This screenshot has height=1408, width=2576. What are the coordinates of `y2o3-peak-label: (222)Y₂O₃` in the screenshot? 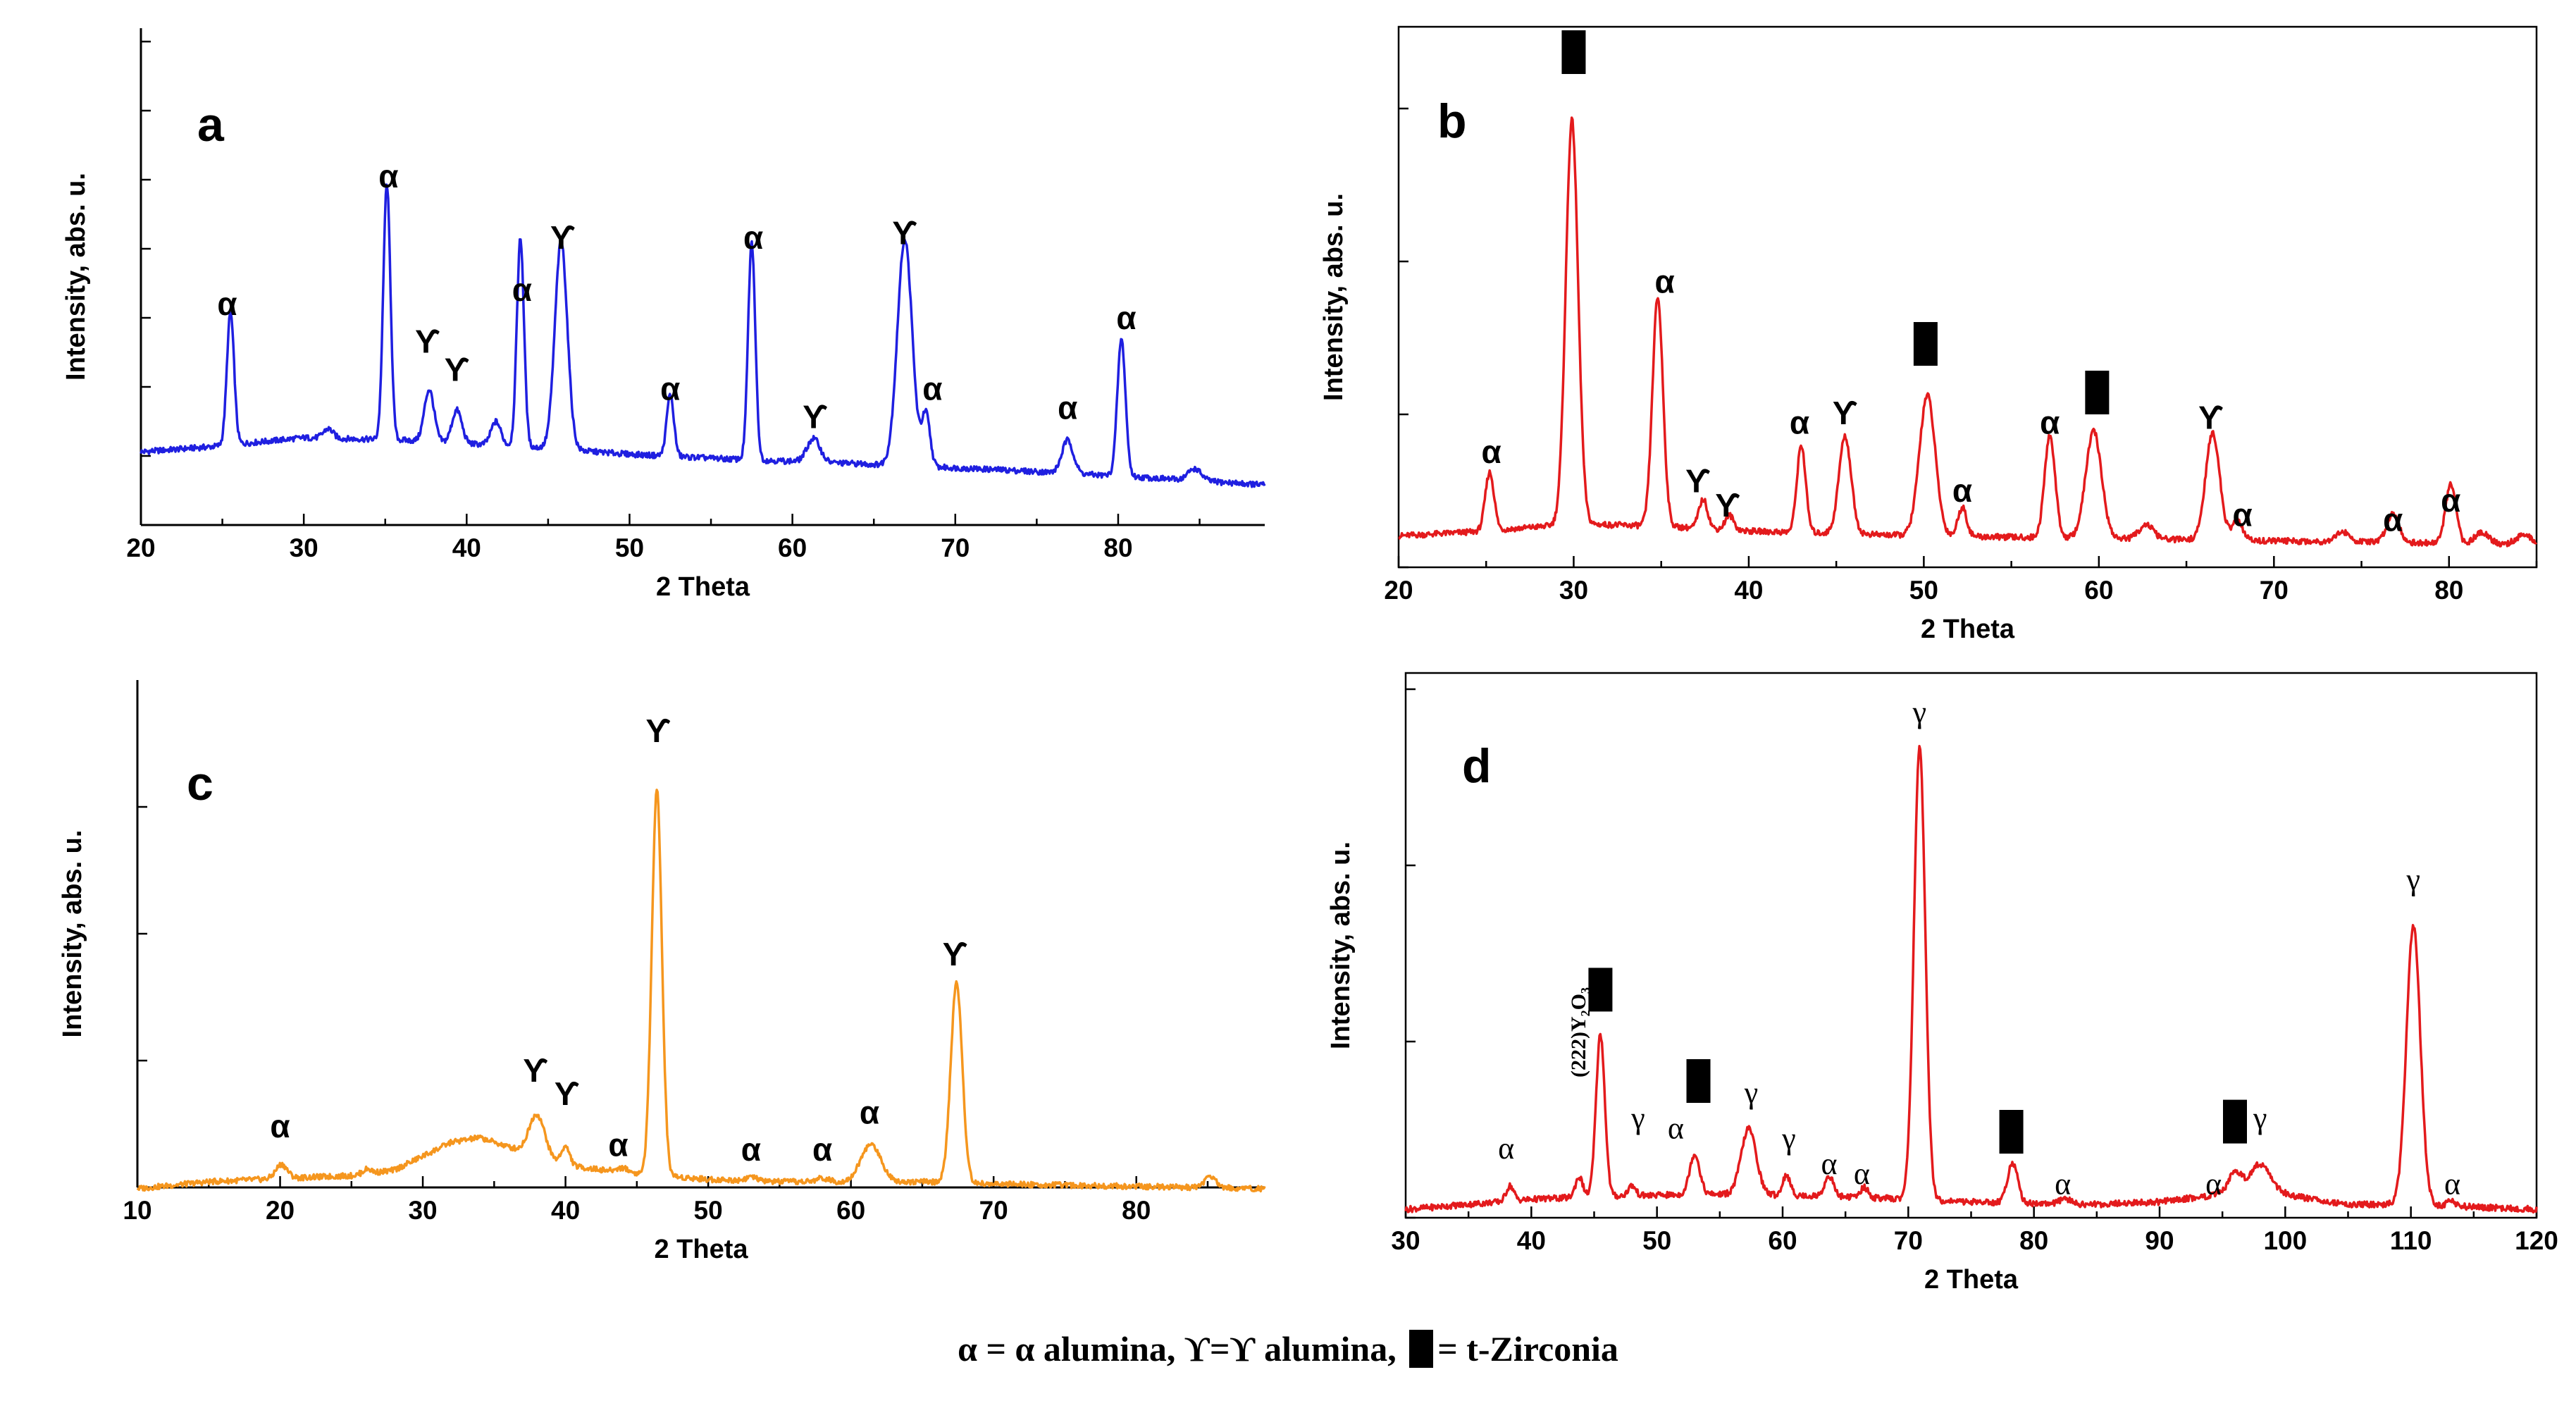 It's located at (1578, 1032).